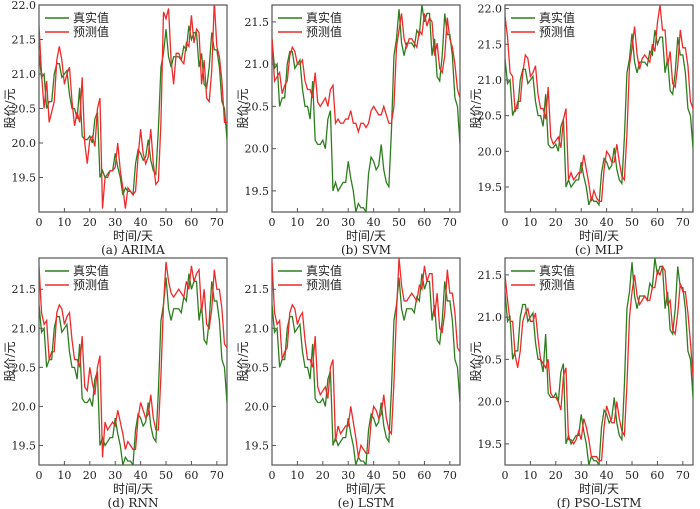 Image resolution: width=700 pixels, height=509 pixels. I want to click on panel-caption: (f) PSO-LSTM, so click(599, 502).